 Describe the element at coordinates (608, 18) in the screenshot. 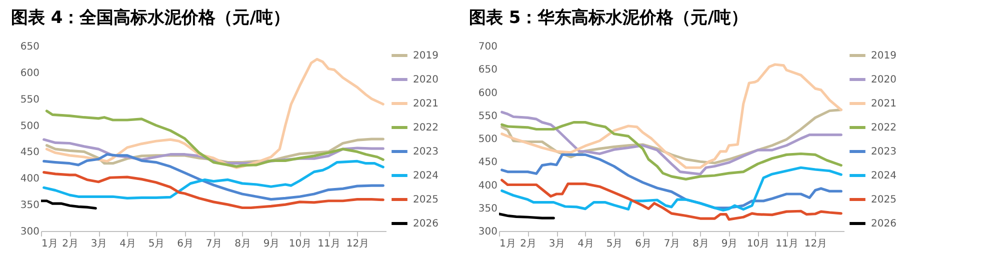

I see `chart-title: 图表 5：华东高标水泥价格（元/吨）` at that location.